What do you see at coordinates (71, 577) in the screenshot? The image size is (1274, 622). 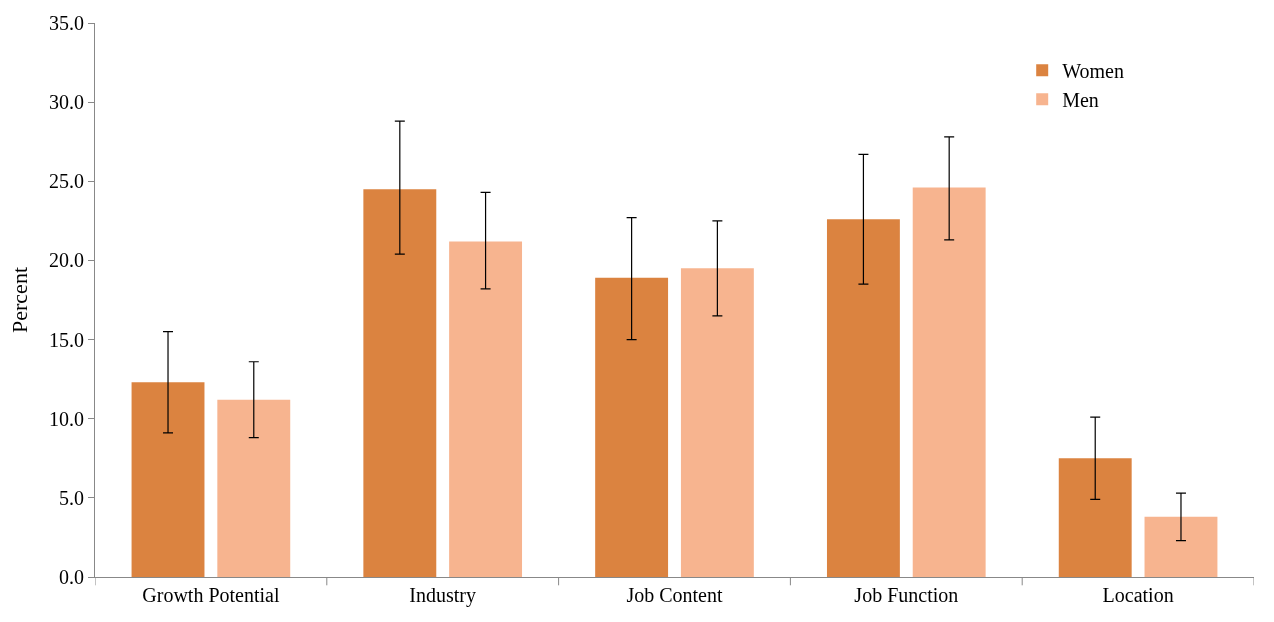 I see `y-tick-label: 0.0` at bounding box center [71, 577].